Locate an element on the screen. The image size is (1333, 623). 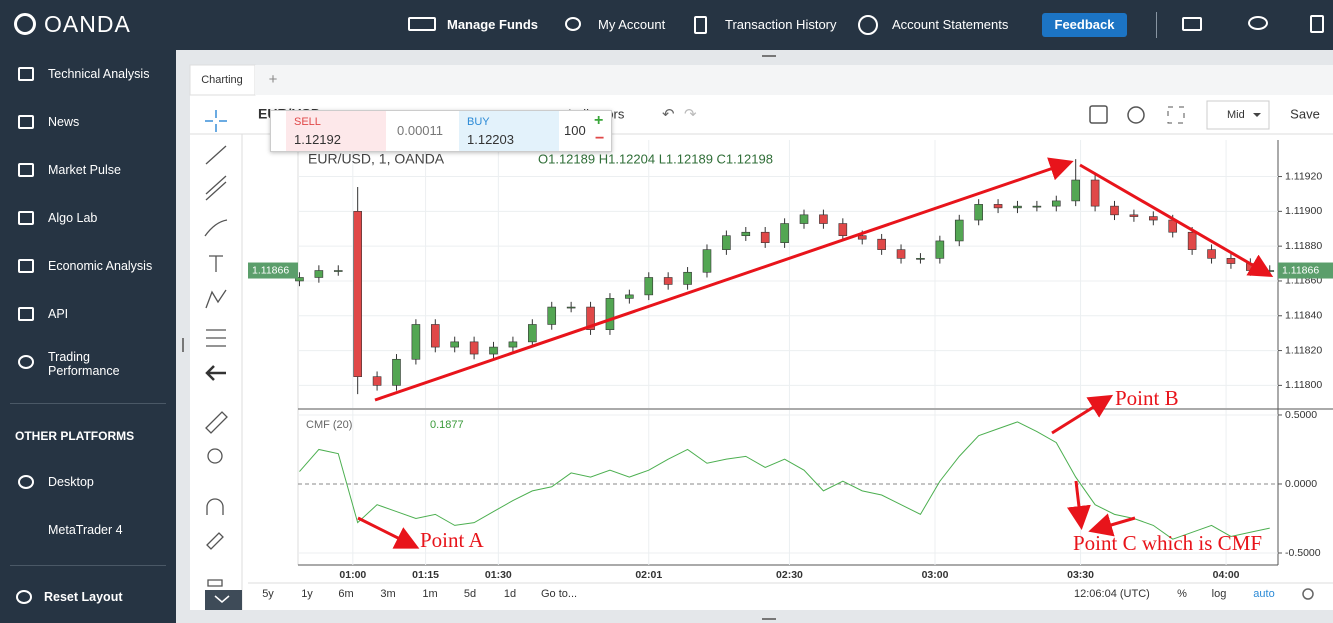
units: 100 is located at coordinates (575, 130).